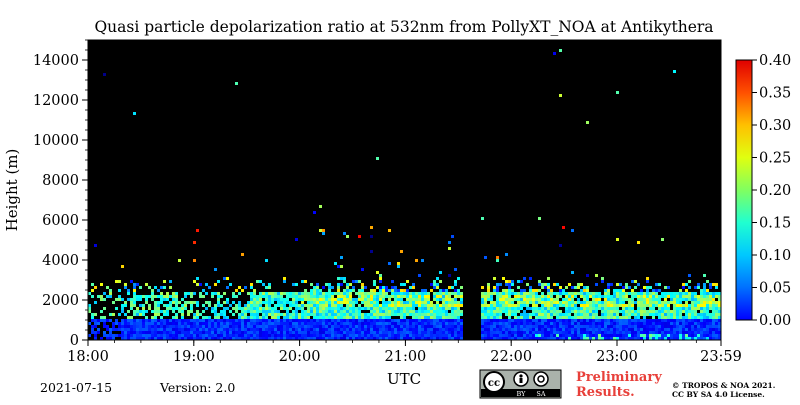 This screenshot has width=800, height=405. I want to click on y-tick-label: 8000, so click(60, 181).